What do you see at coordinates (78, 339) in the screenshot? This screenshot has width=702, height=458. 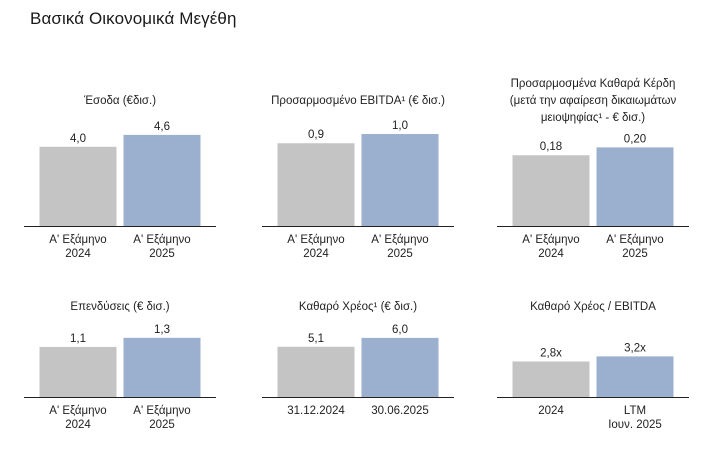 I see `value-label: 1,1` at bounding box center [78, 339].